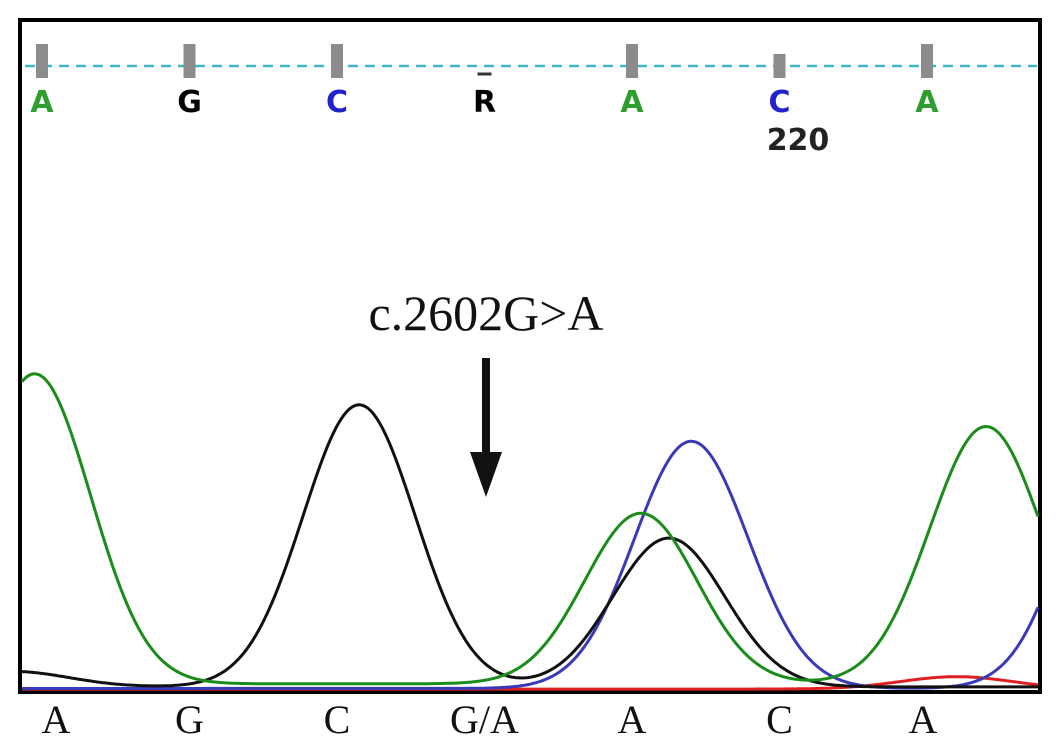  What do you see at coordinates (189, 102) in the screenshot?
I see `called-base-label: G` at bounding box center [189, 102].